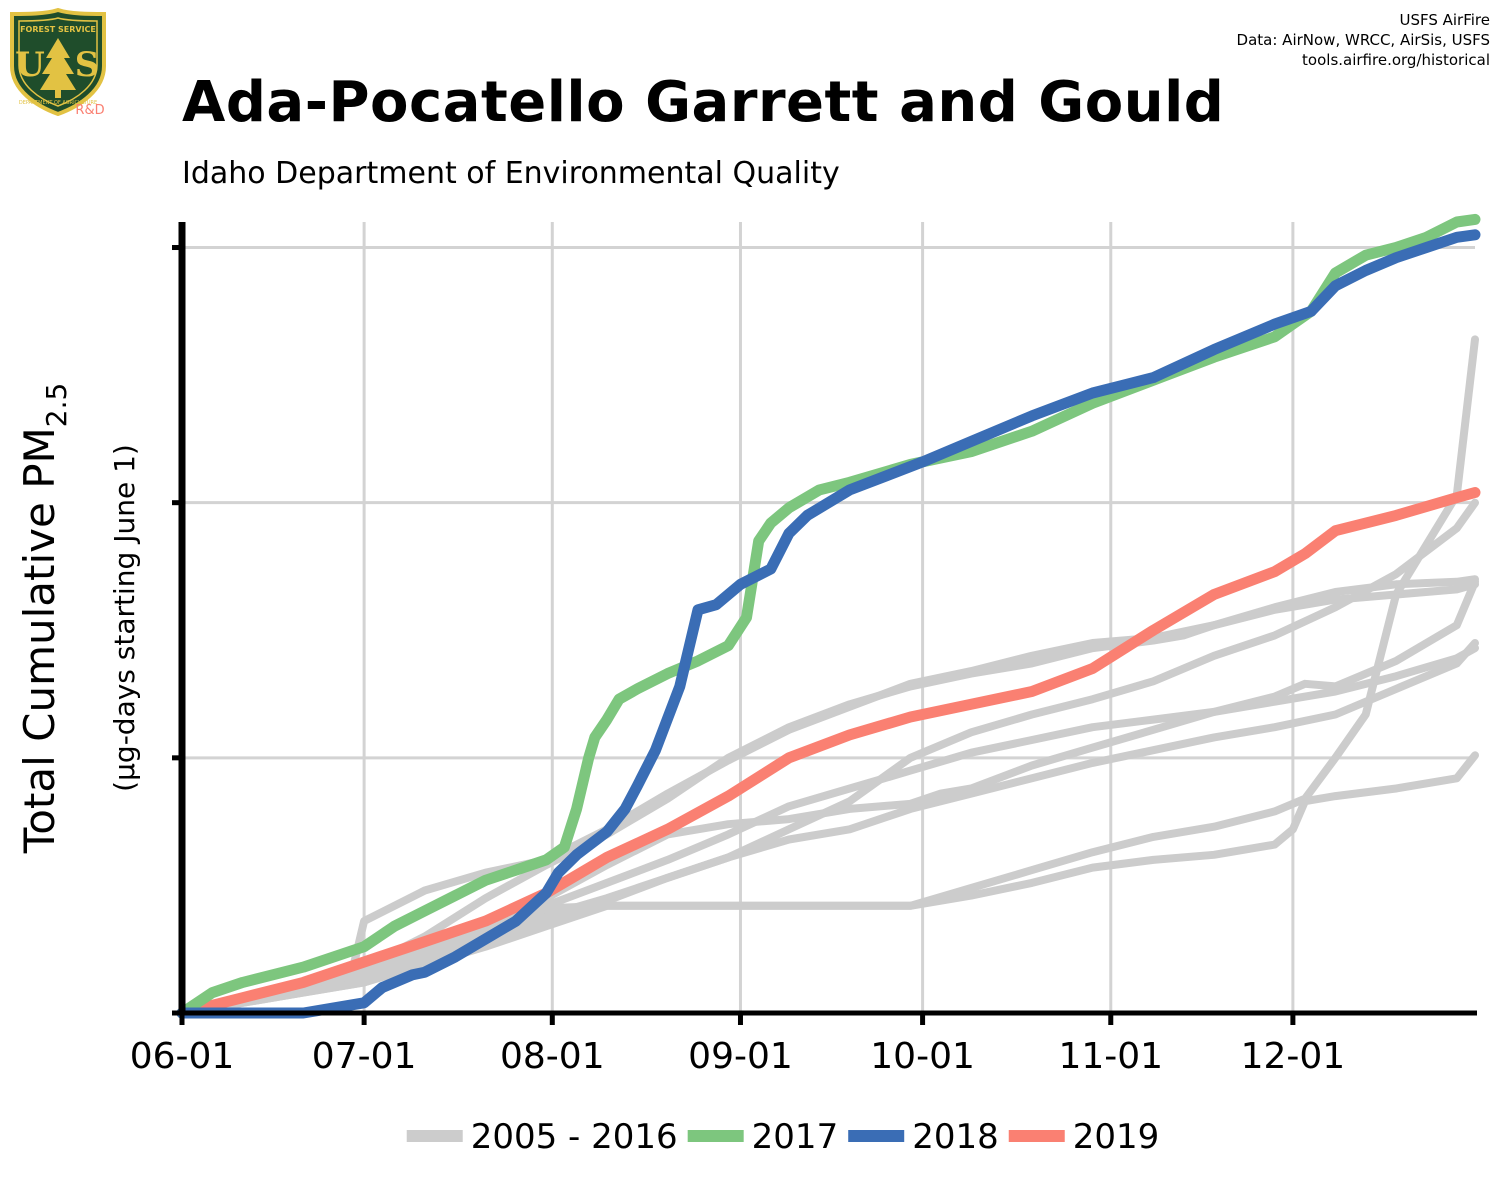 The height and width of the screenshot is (1200, 1500). Describe the element at coordinates (56, 405) in the screenshot. I see `y-axis-title-subscript: 2.5` at that location.